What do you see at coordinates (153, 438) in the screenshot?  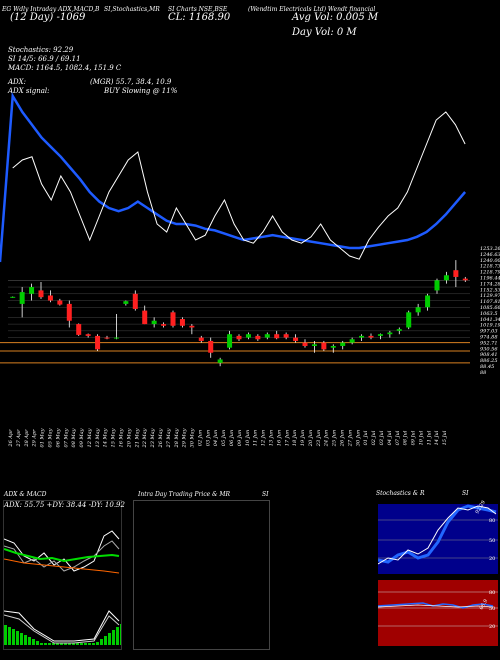 I see `date-label: 23 May` at bounding box center [153, 438].